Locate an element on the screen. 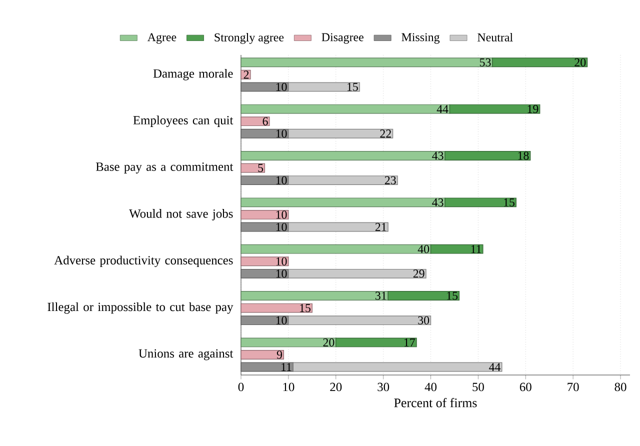 This screenshot has width=640, height=446. x-axis-title: Percent of firms is located at coordinates (435, 403).